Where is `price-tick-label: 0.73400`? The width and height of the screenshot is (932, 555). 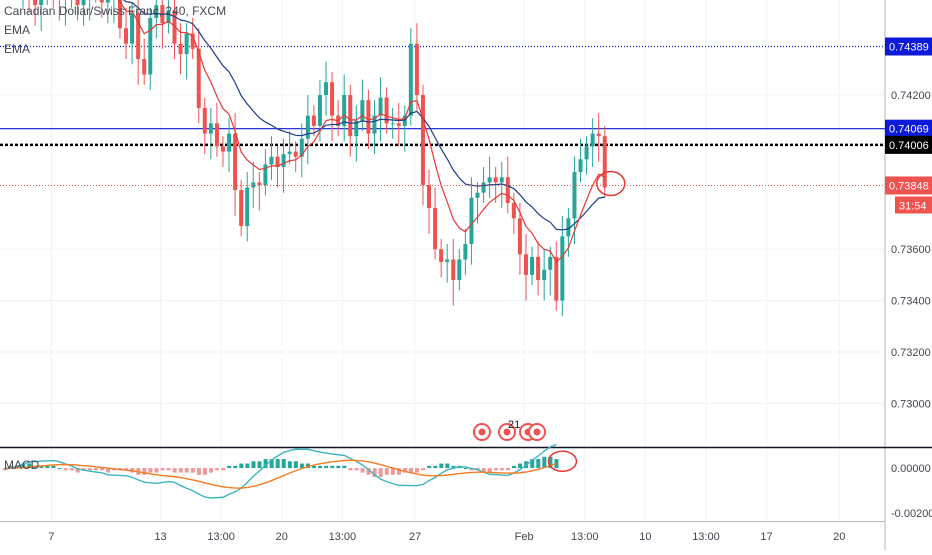 price-tick-label: 0.73400 is located at coordinates (911, 302).